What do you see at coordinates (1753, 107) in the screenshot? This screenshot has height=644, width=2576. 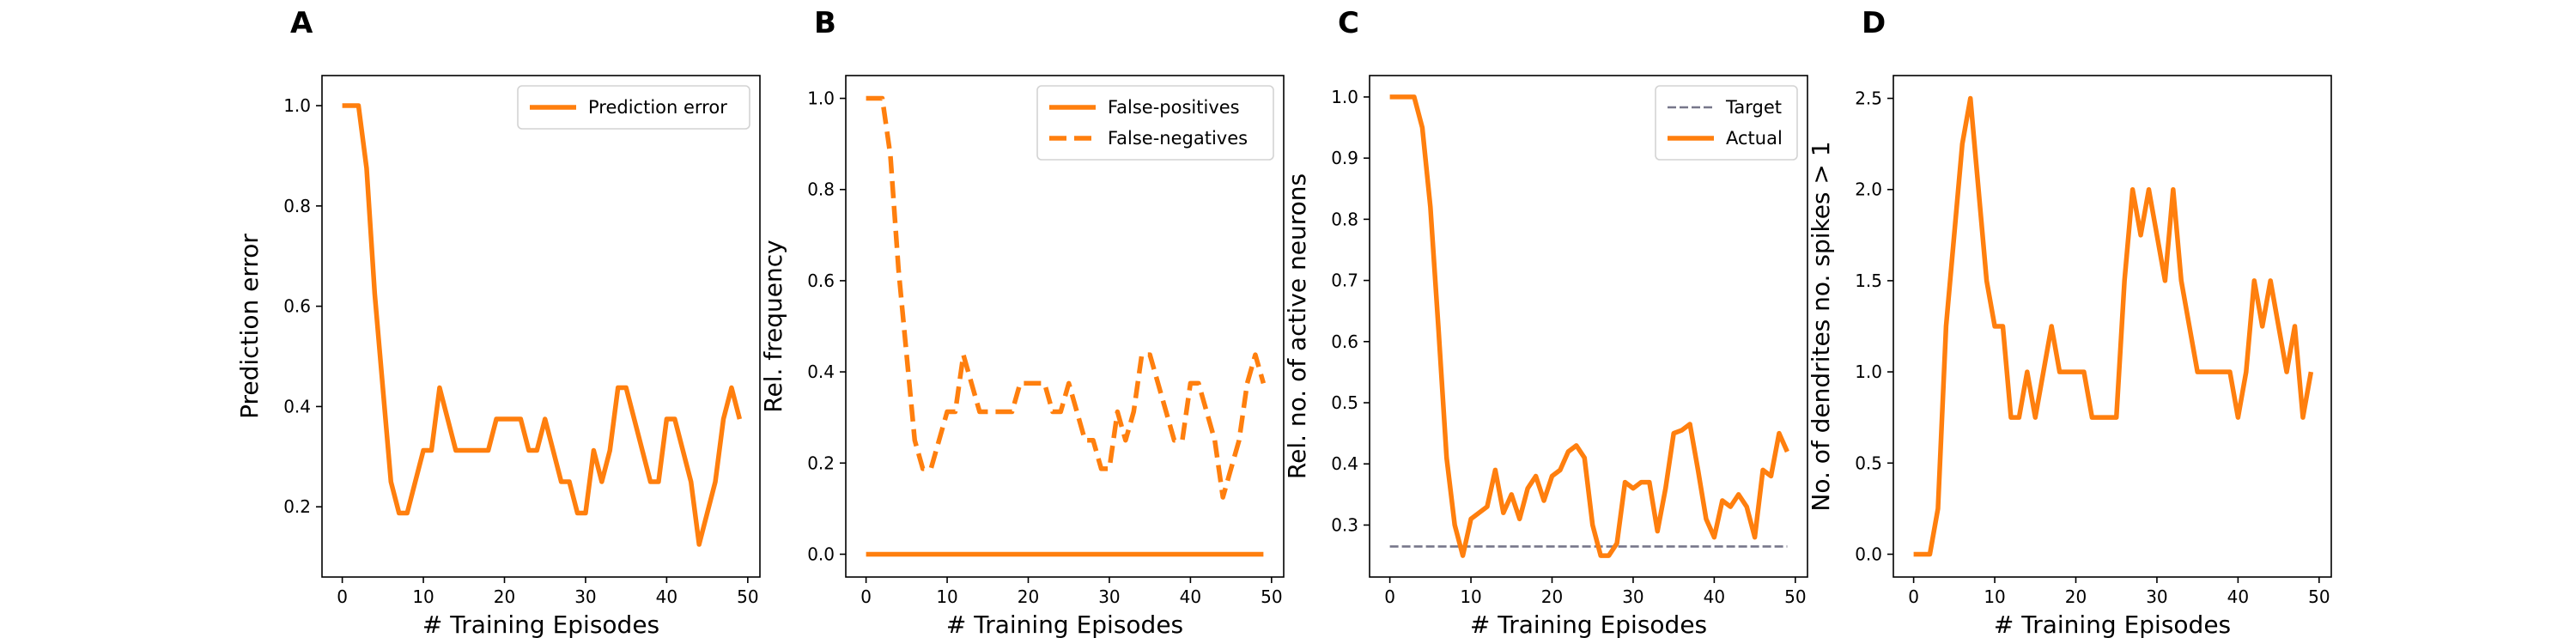 I see `legend-label: Target` at bounding box center [1753, 107].